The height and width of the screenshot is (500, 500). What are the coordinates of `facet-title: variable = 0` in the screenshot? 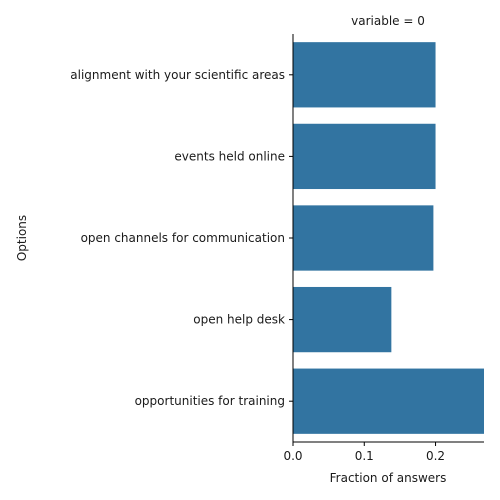 It's located at (388, 21).